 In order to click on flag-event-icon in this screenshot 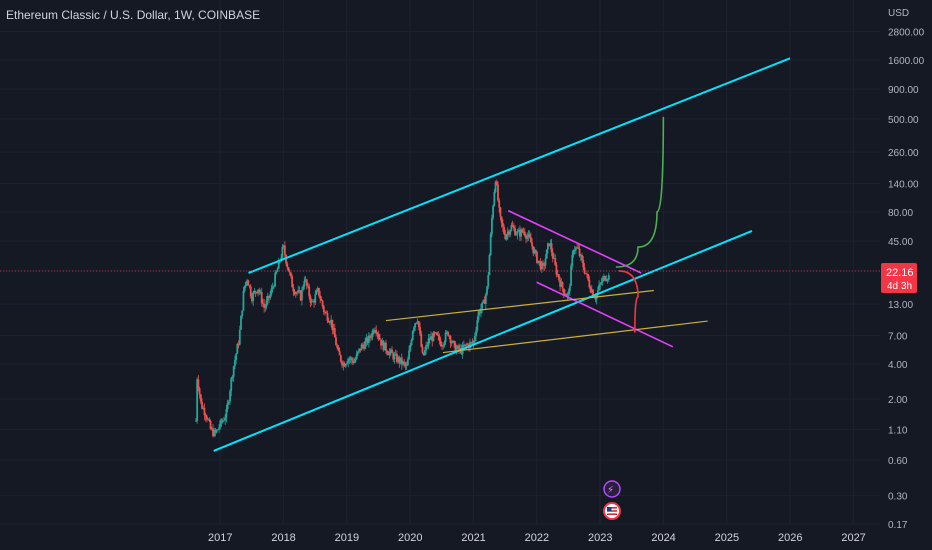, I will do `click(612, 511)`.